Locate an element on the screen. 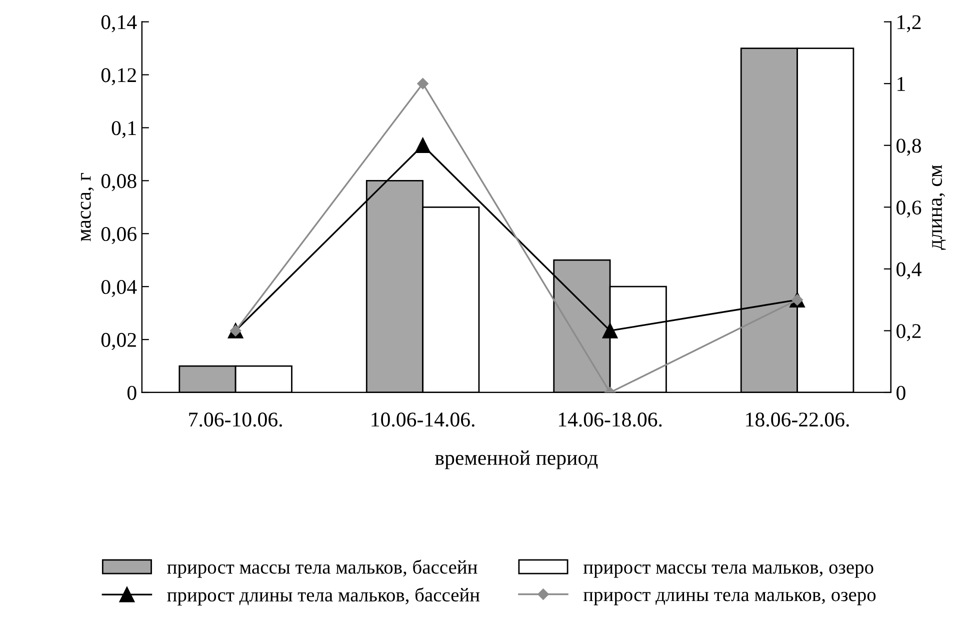 Image resolution: width=979 pixels, height=623 pixels. y-tick-label: 0,02 is located at coordinates (118, 341).